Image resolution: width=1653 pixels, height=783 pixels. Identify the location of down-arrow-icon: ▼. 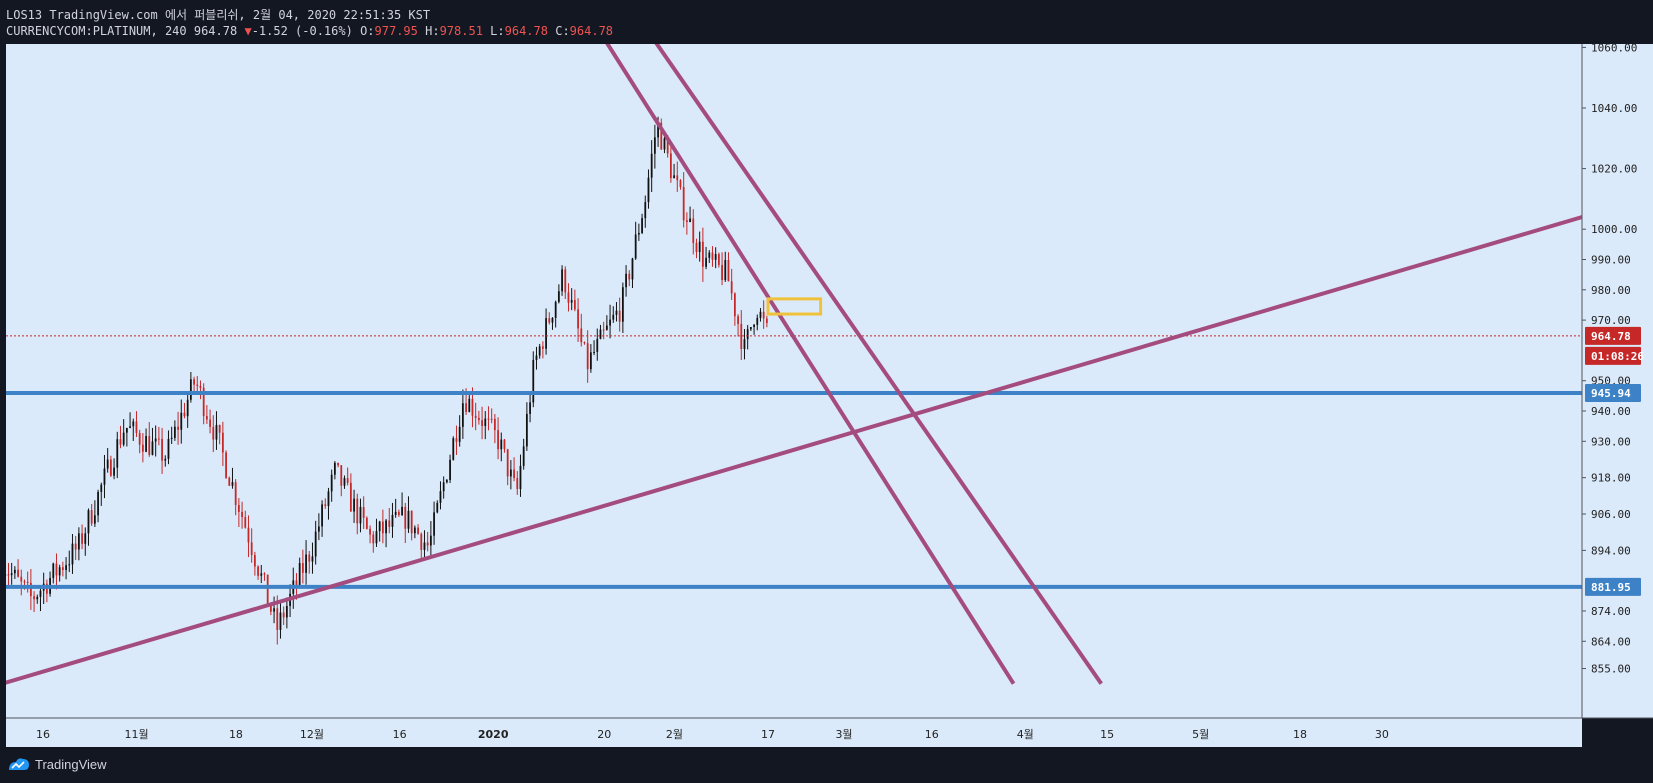
(248, 31).